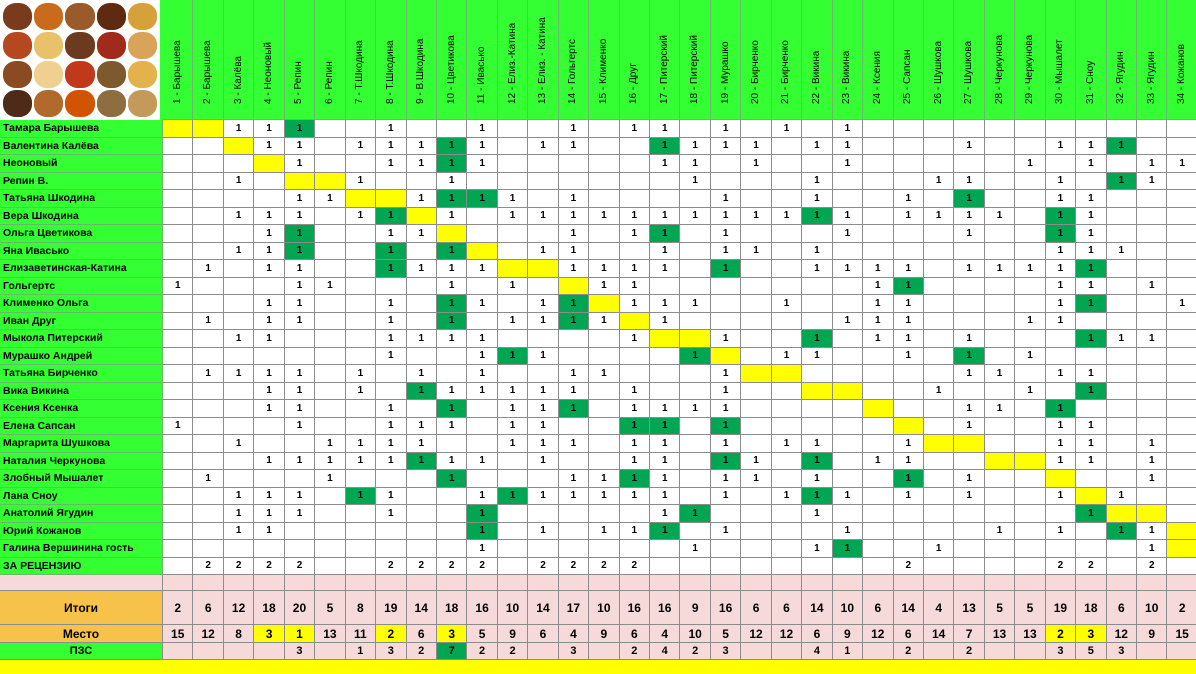 Image resolution: width=1196 pixels, height=674 pixels. I want to click on score-cell: 2, so click(391, 566).